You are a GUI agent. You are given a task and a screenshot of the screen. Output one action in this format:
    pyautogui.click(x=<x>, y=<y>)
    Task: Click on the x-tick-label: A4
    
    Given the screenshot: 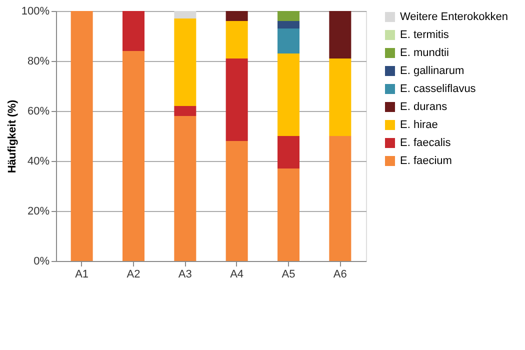 What is the action you would take?
    pyautogui.click(x=237, y=274)
    